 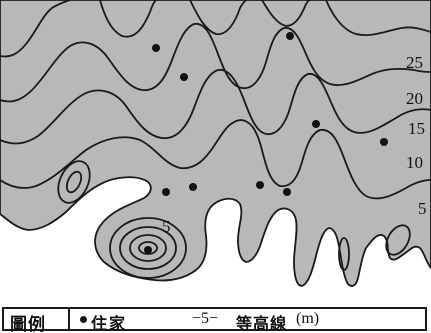 I want to click on legend: 圖例 住家 −5− 等高線 (m), so click(x=214, y=320).